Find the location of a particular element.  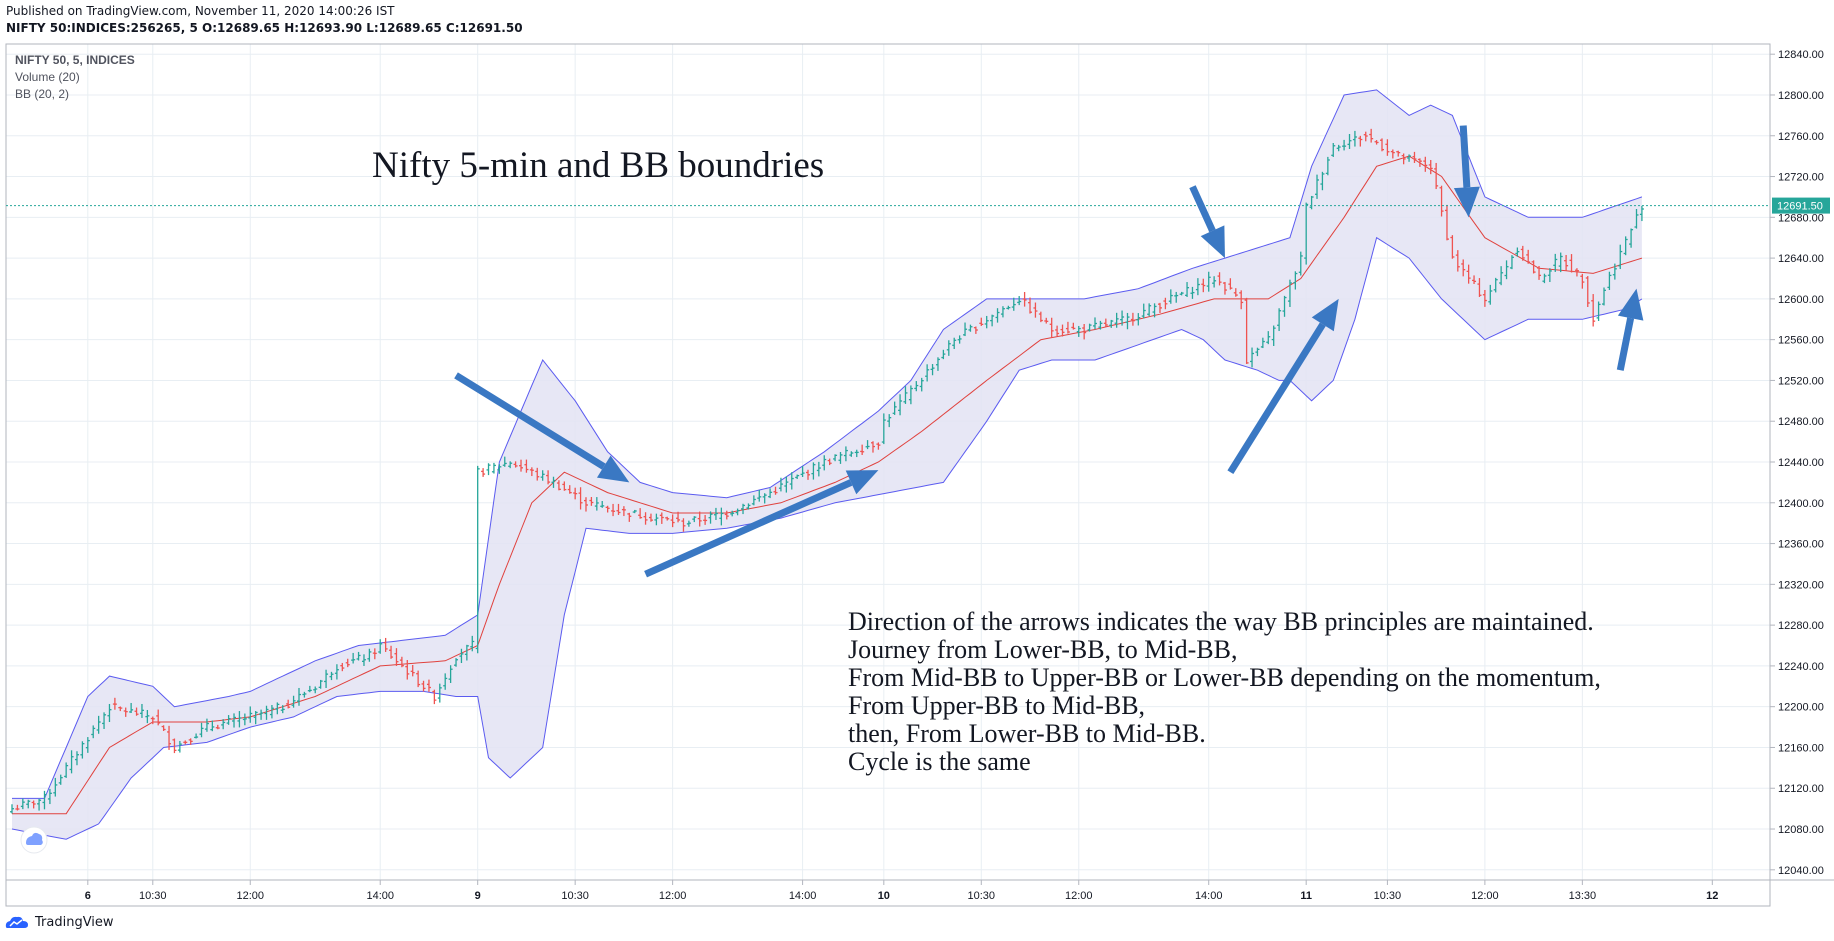

time-tick-label: 11 is located at coordinates (1306, 896).